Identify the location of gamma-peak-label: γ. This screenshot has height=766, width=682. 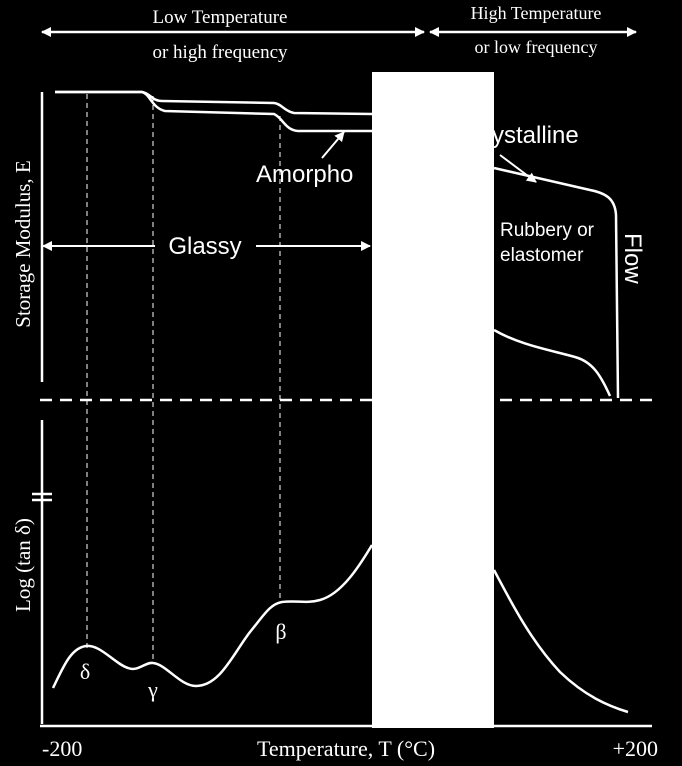
(152, 689).